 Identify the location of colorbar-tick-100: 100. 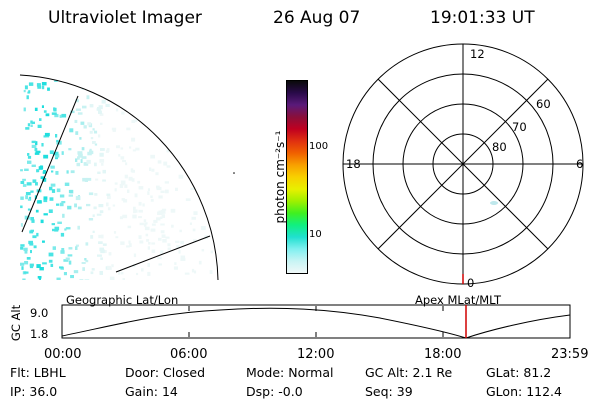
(319, 146).